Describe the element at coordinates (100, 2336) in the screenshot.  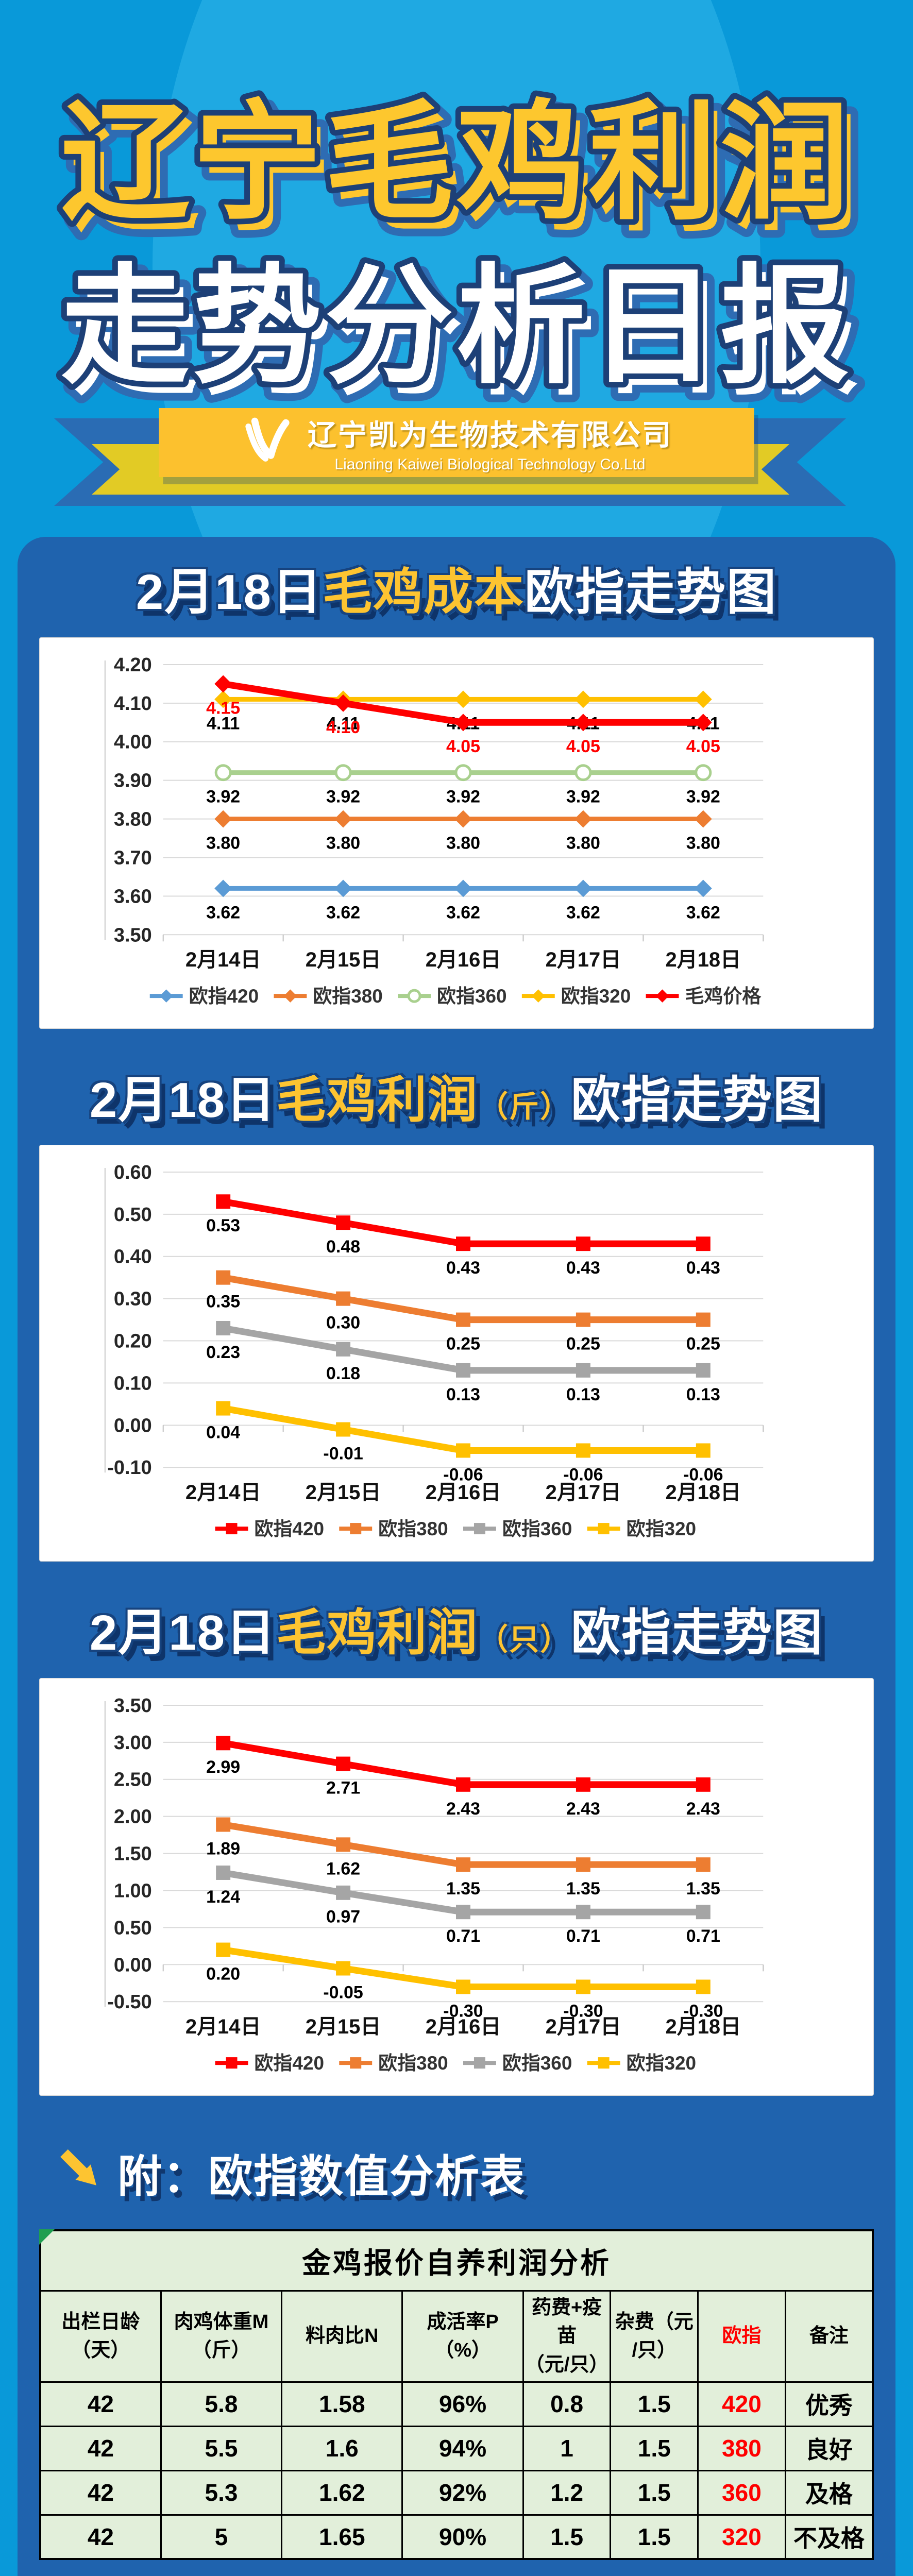
I see `table-header-cell: 出栏日龄 （天）` at that location.